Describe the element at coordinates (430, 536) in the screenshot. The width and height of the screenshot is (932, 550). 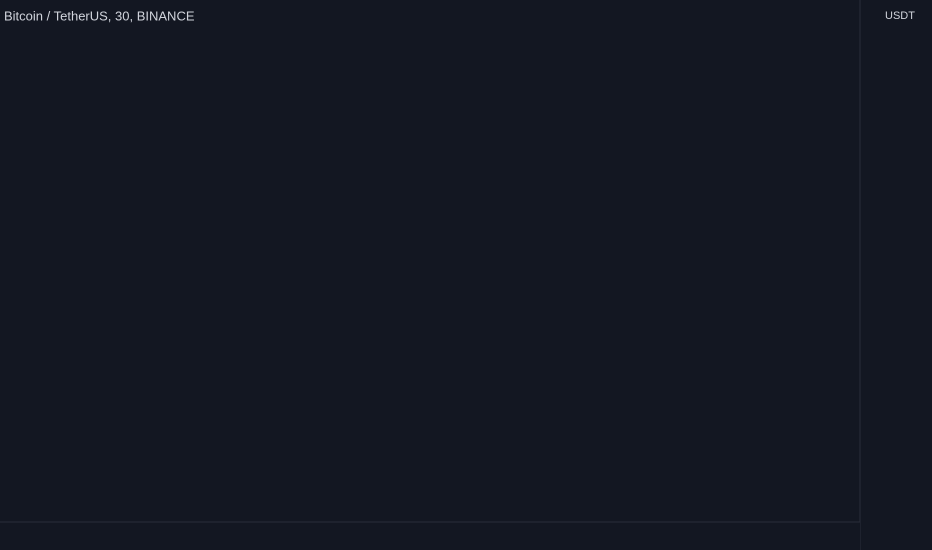
I see `time-axis` at that location.